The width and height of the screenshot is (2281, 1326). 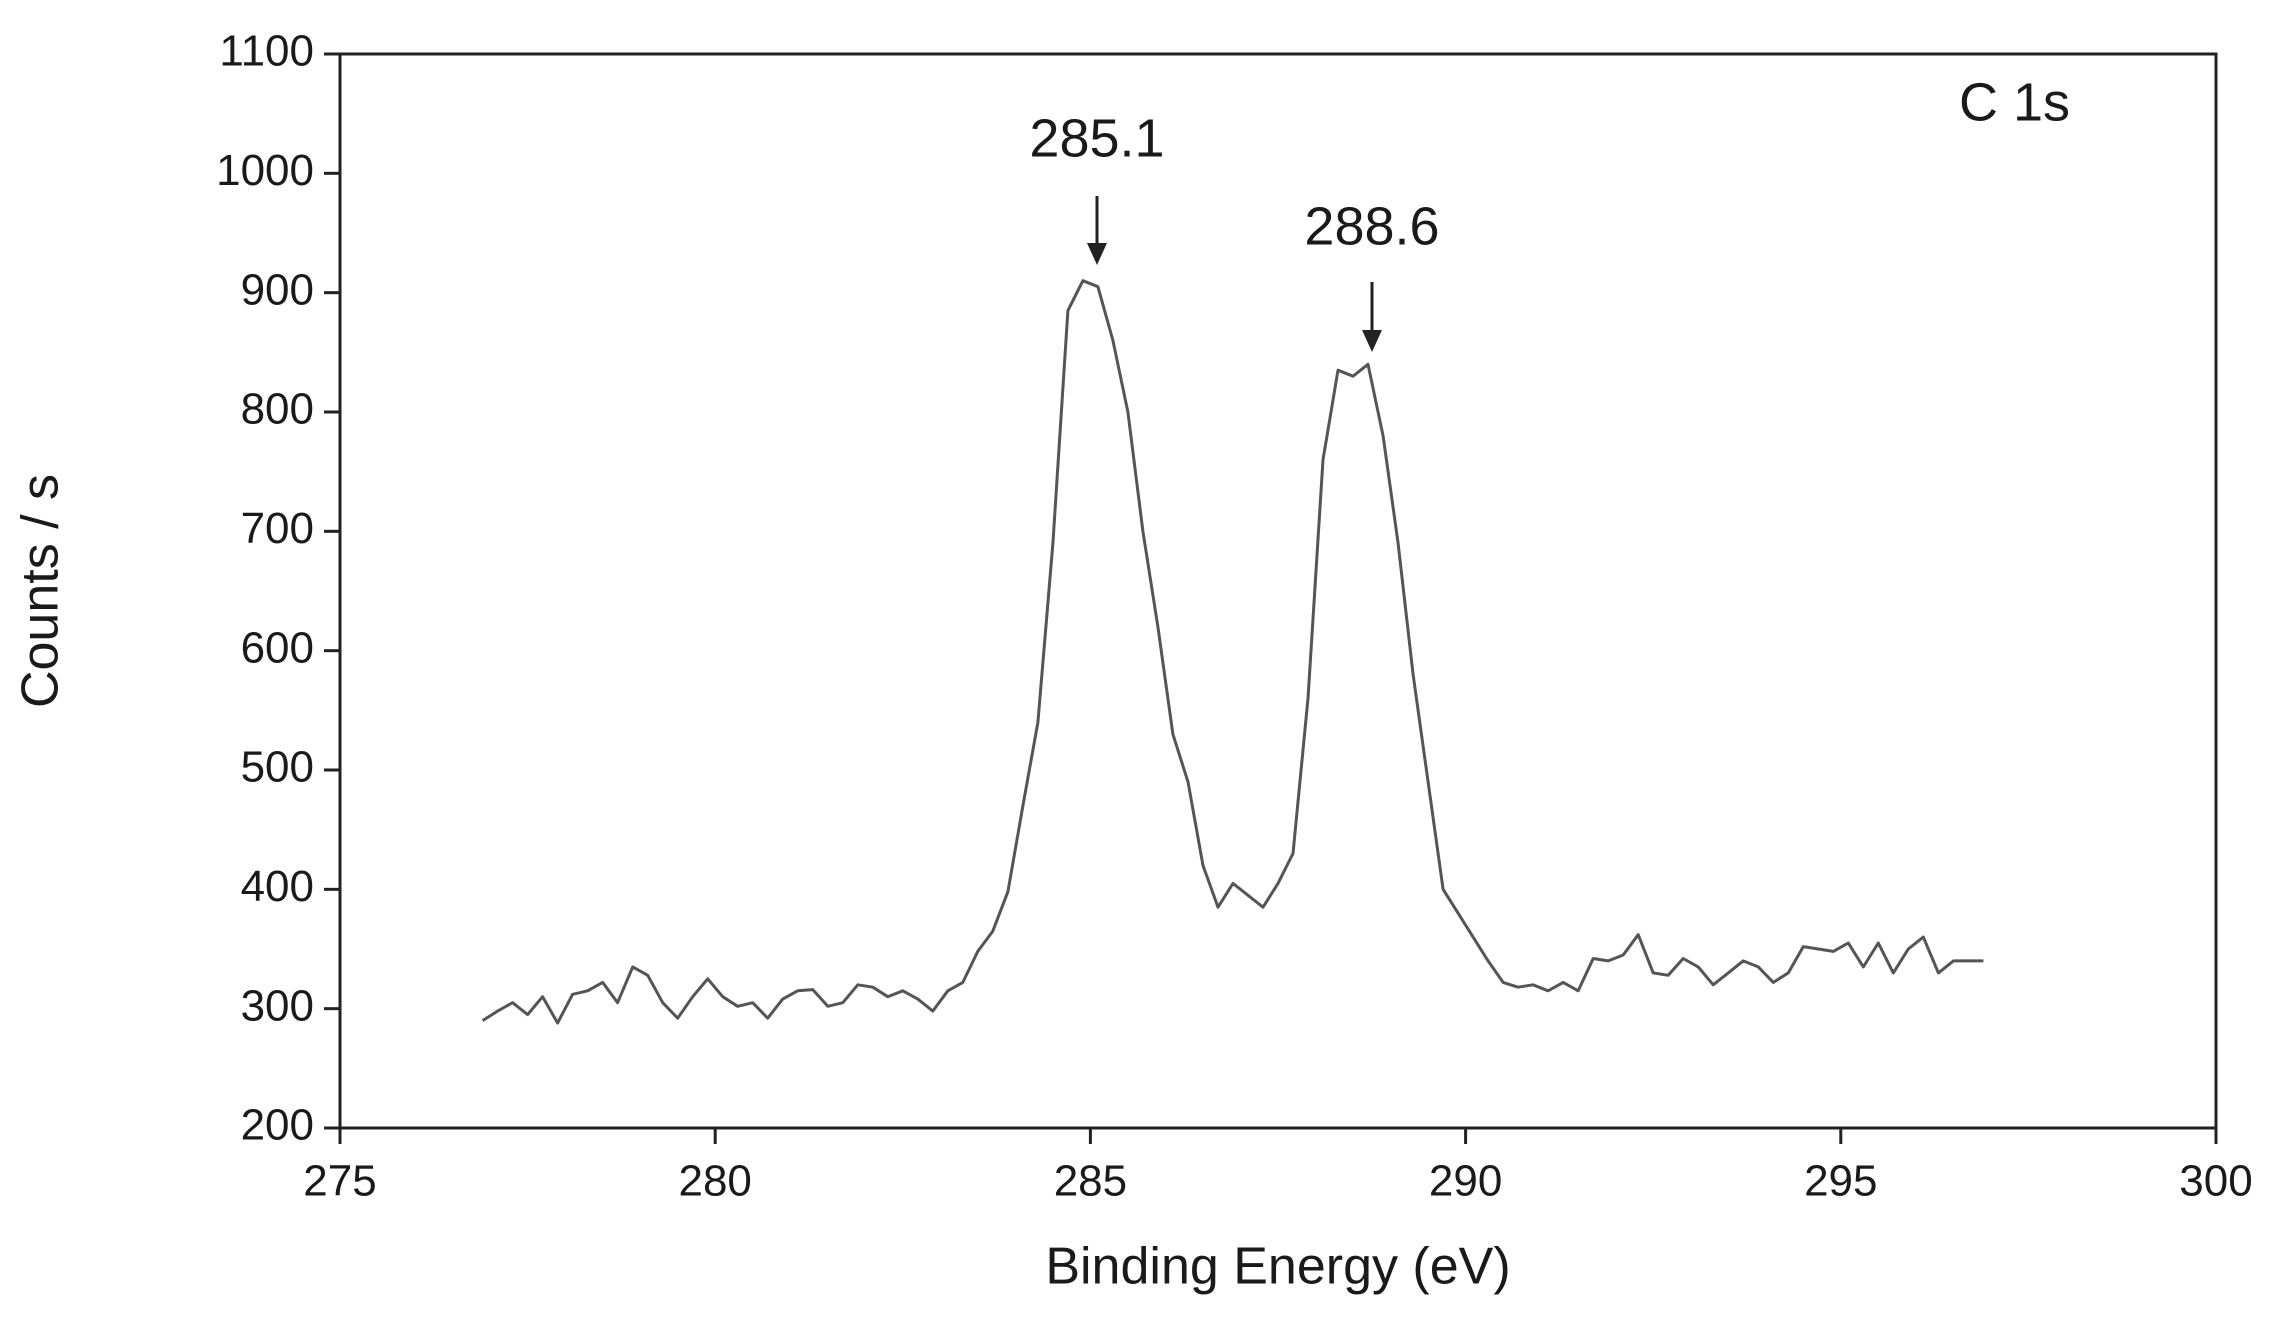 What do you see at coordinates (41, 591) in the screenshot?
I see `y-axis-label: Counts / s` at bounding box center [41, 591].